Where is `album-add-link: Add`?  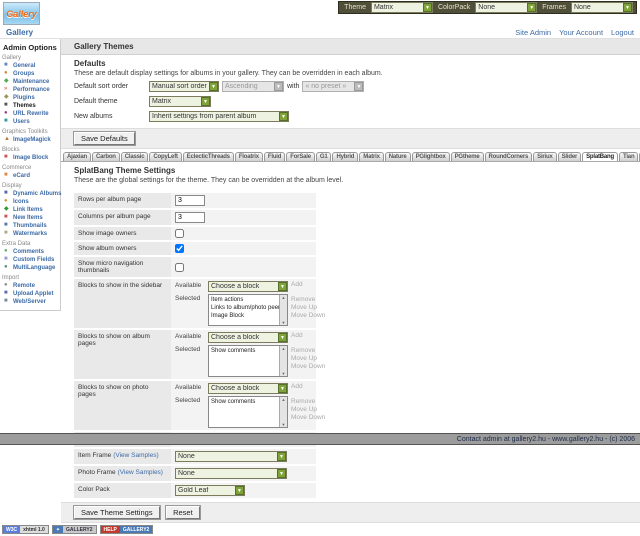 album-add-link: Add is located at coordinates (297, 335).